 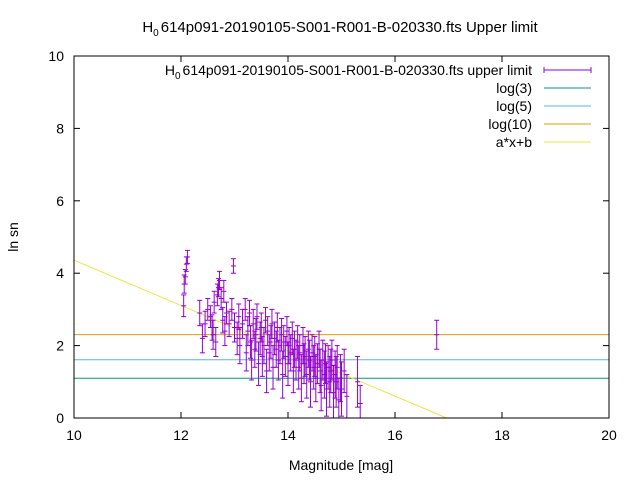 I want to click on x-tick-label: 14, so click(x=288, y=435).